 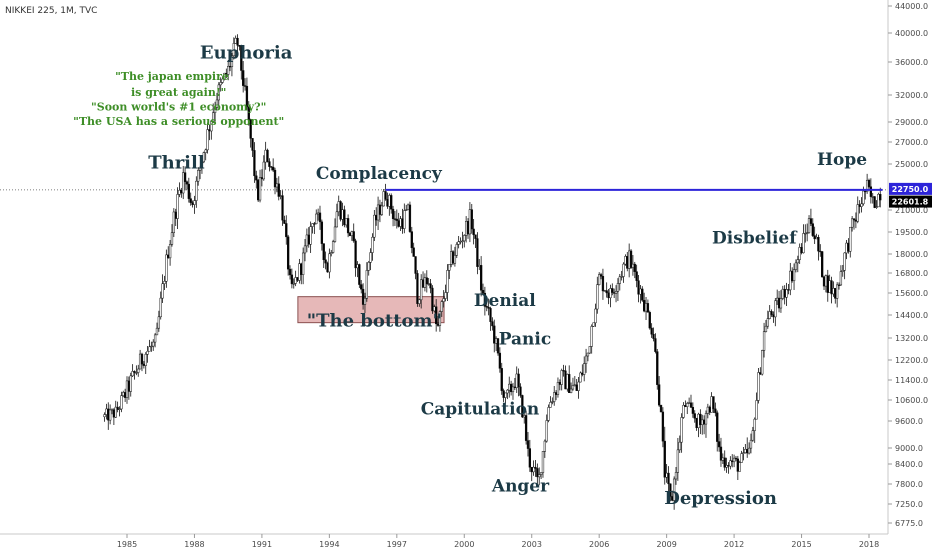 I want to click on price-tag-label: 22601.8, so click(x=910, y=202).